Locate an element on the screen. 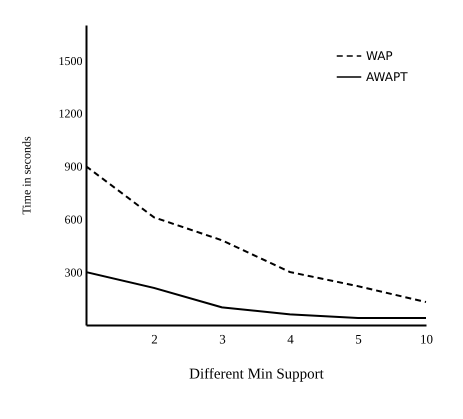  x-tick-label: 4 is located at coordinates (290, 339).